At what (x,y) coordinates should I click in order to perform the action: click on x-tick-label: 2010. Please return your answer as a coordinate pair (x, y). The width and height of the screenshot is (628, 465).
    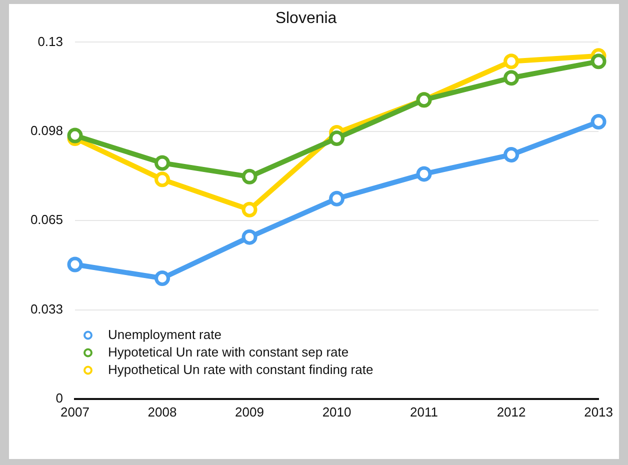
    Looking at the image, I should click on (337, 412).